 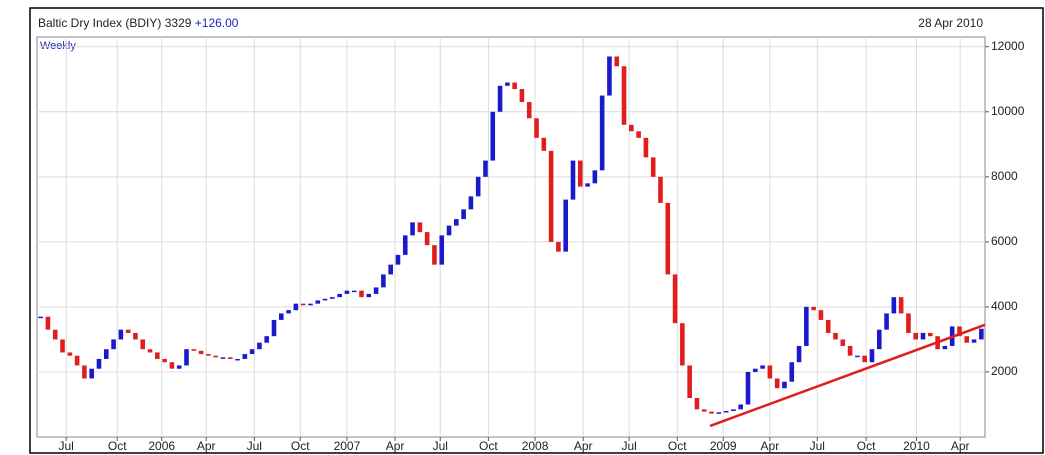 What do you see at coordinates (950, 23) in the screenshot?
I see `date: 28 Apr 2010` at bounding box center [950, 23].